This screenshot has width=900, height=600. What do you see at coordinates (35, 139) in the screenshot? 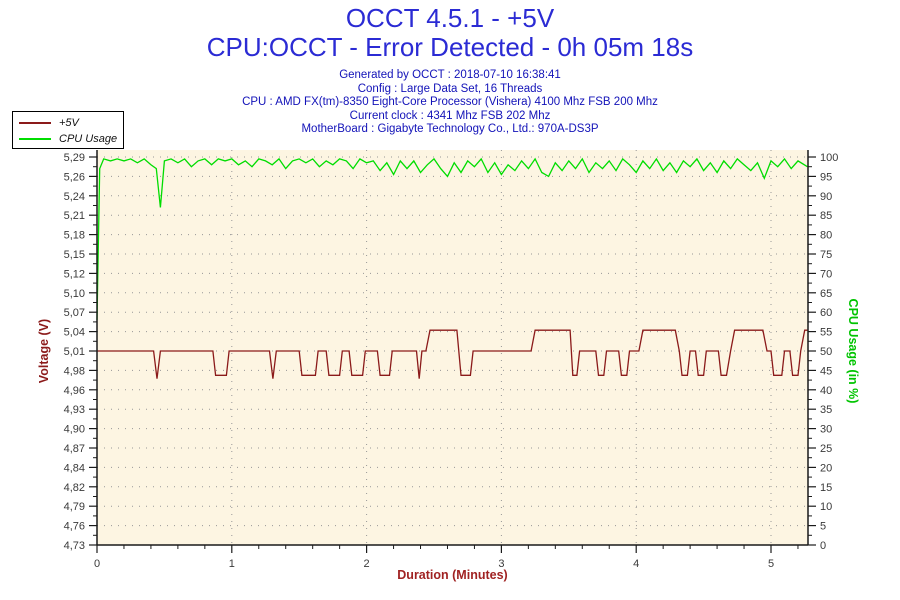
I see `cpu-usage-line-swatch` at bounding box center [35, 139].